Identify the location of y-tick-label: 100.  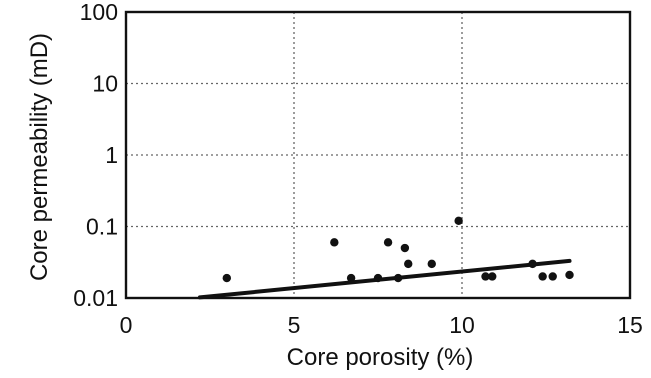
(99, 12).